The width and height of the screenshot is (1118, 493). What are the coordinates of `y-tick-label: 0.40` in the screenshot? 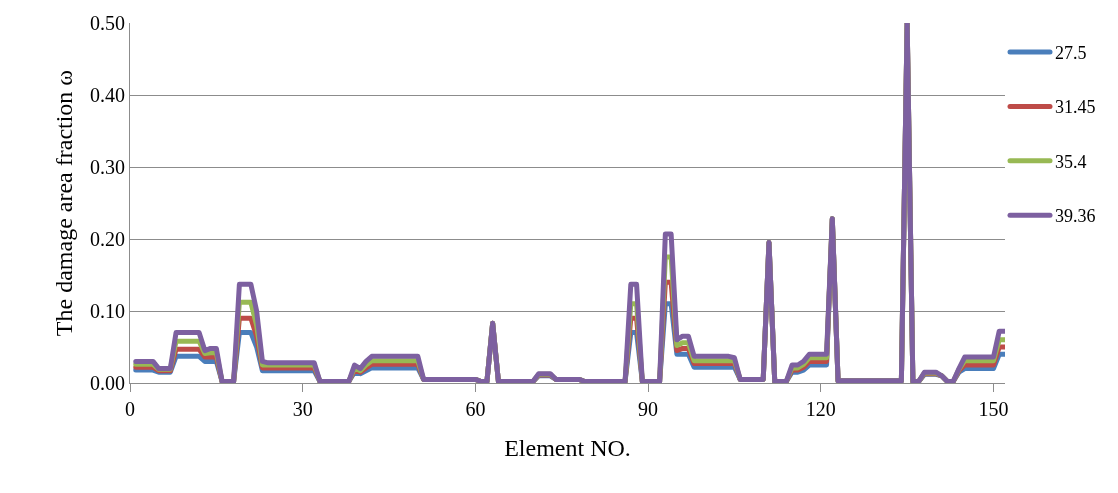 It's located at (107, 95).